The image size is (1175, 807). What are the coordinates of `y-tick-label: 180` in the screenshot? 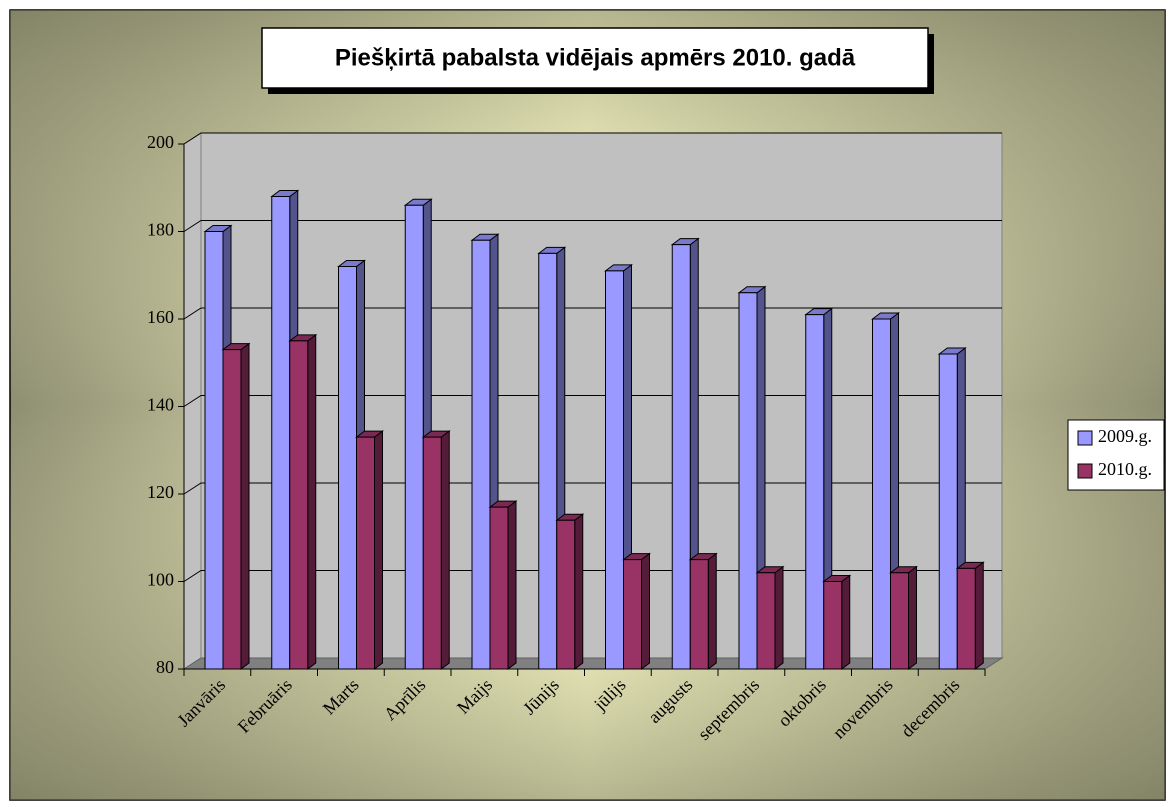 It's located at (160, 230).